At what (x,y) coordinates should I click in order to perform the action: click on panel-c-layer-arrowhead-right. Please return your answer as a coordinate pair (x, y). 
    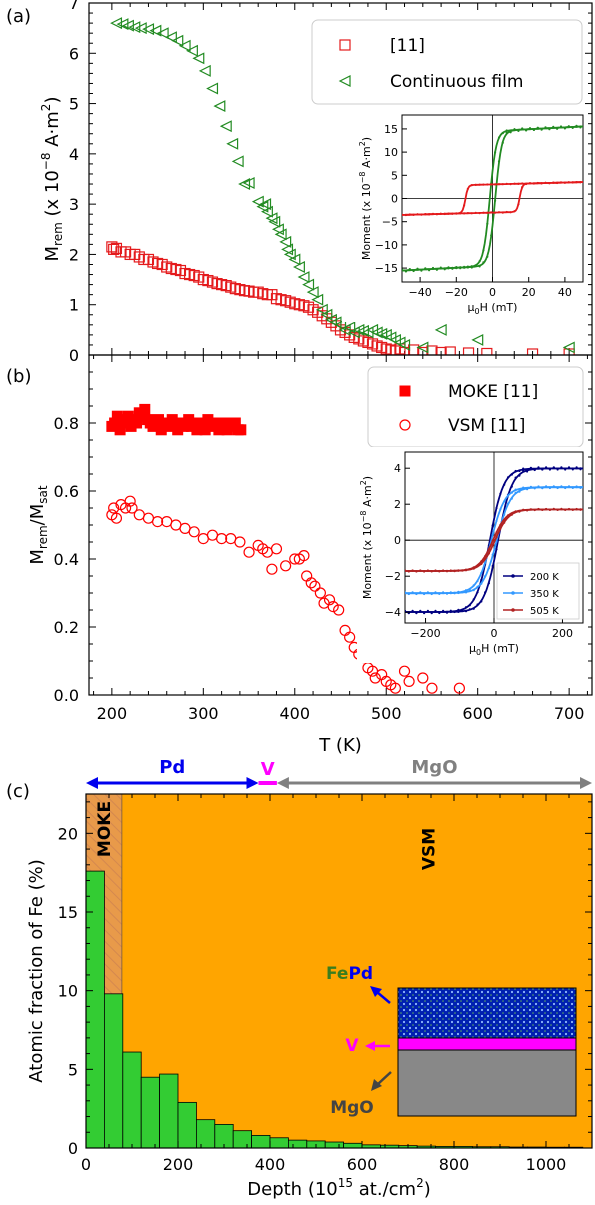
    Looking at the image, I should click on (586, 783).